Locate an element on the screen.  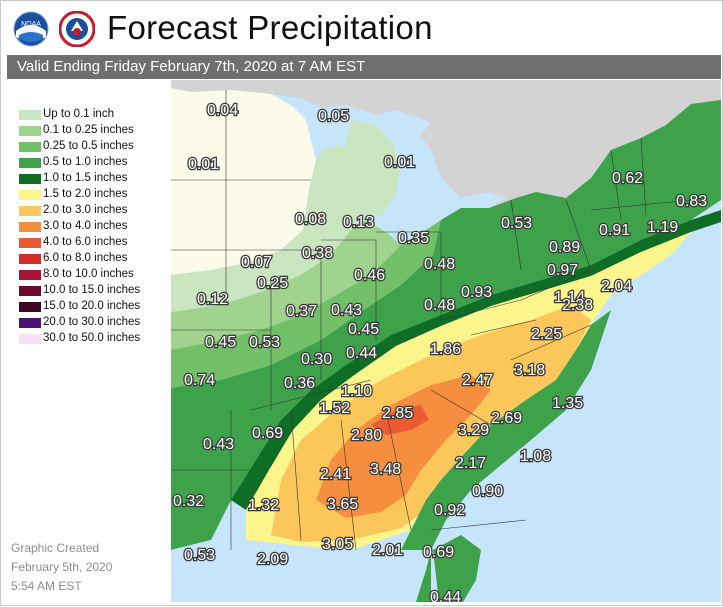
precip-value-label: 0.90 is located at coordinates (487, 491).